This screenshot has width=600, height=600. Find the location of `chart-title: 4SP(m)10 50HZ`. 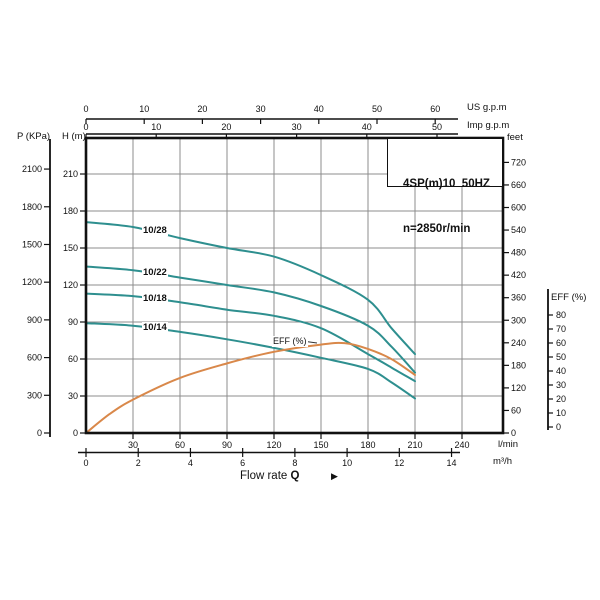

chart-title: 4SP(m)10 50HZ is located at coordinates (446, 184).